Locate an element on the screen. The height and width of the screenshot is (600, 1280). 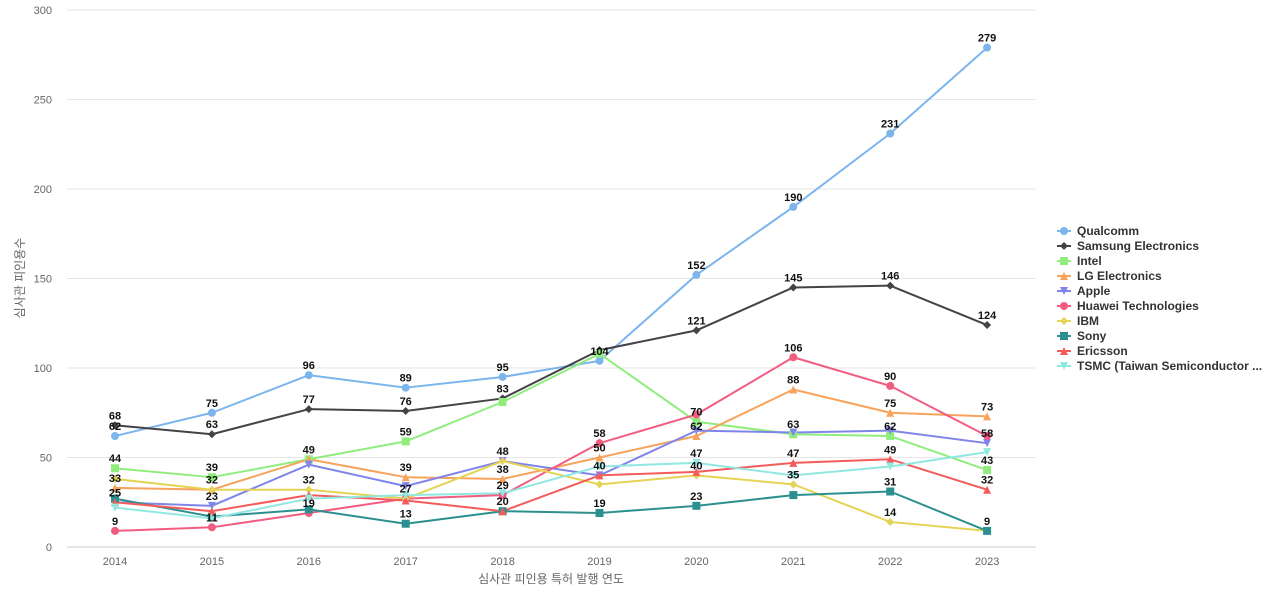
data-label: 32 is located at coordinates (987, 481).